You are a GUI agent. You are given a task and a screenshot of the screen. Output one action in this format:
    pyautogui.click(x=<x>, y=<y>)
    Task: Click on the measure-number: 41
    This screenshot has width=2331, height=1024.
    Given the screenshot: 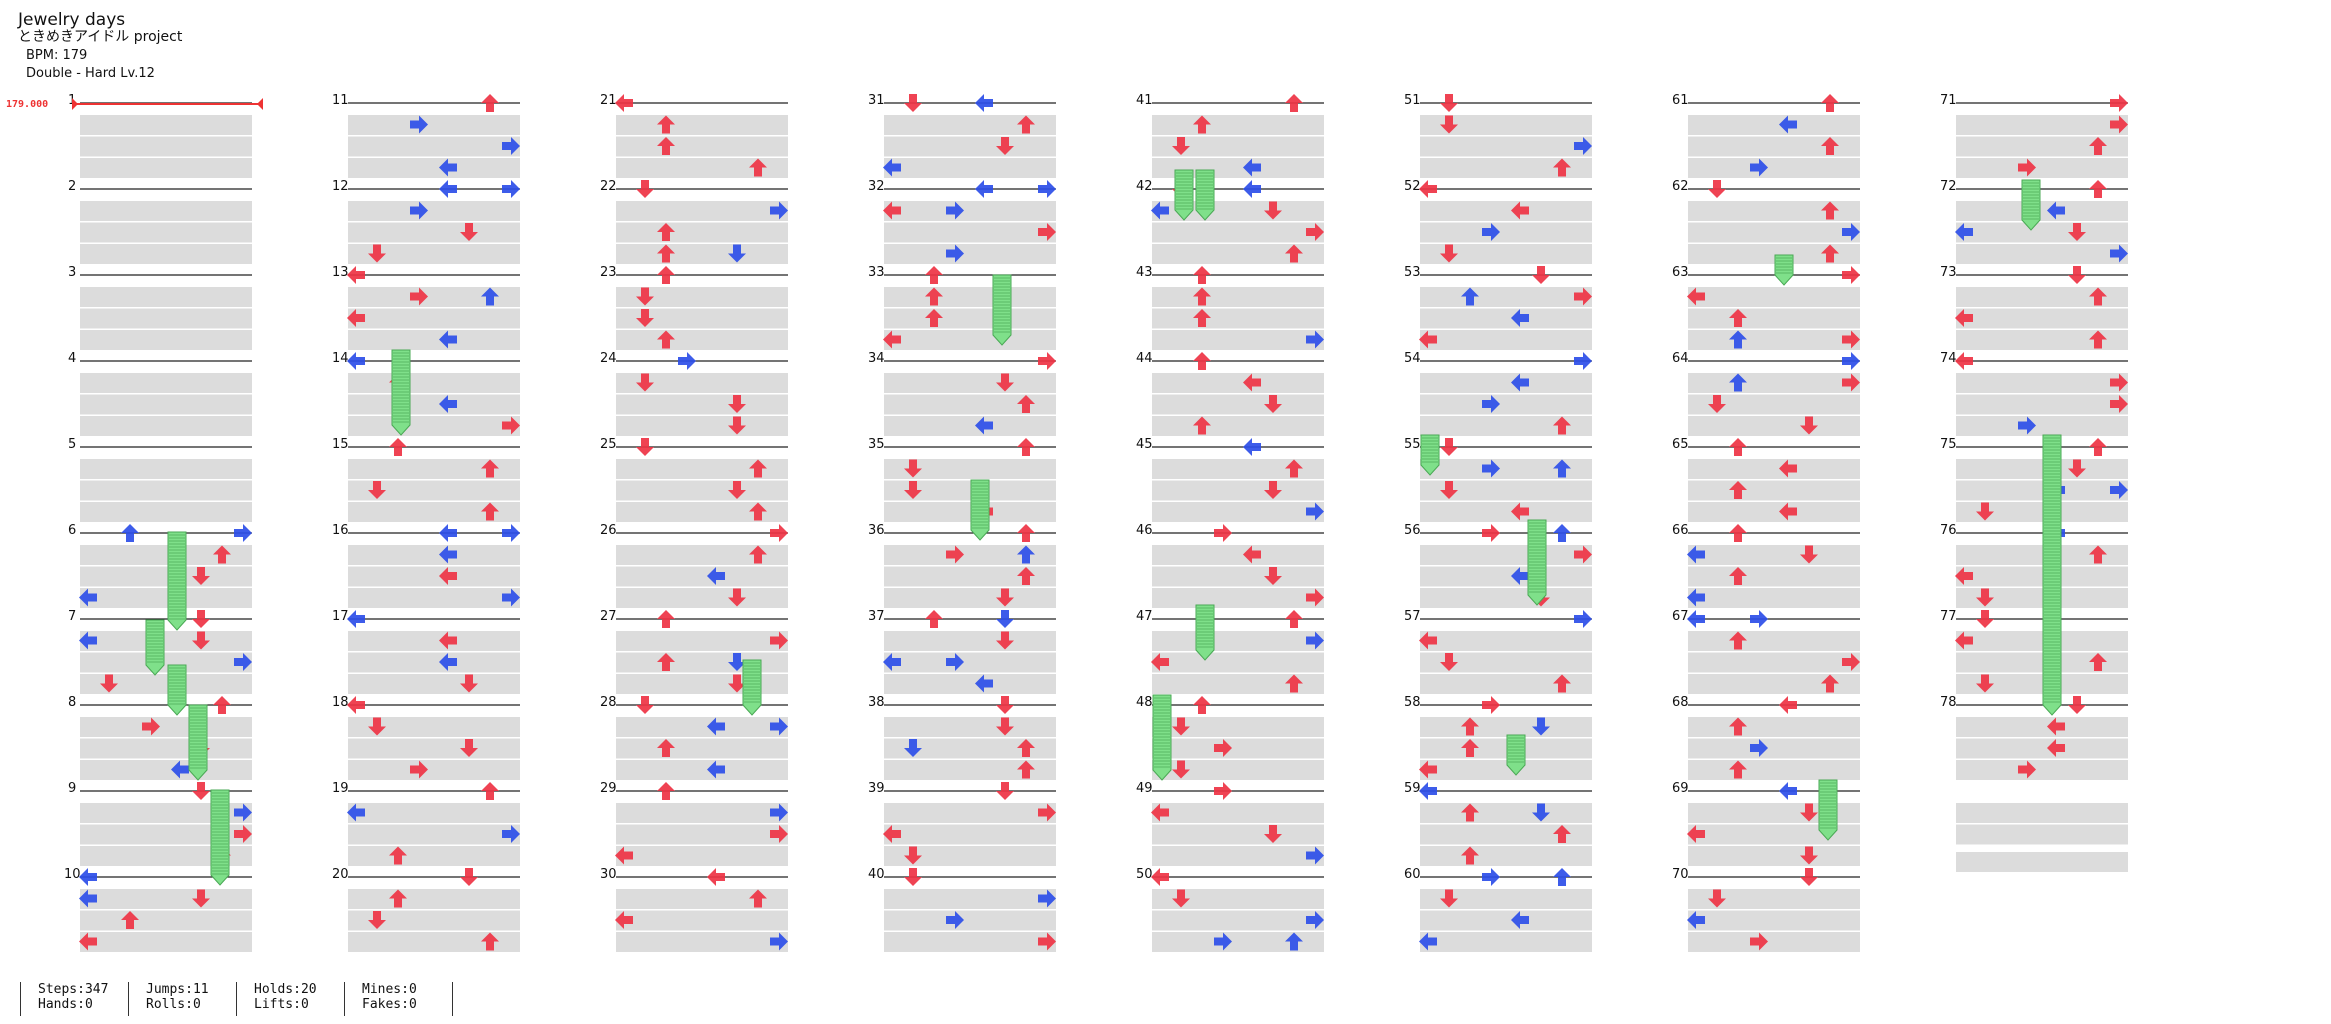 What is the action you would take?
    pyautogui.click(x=1144, y=100)
    